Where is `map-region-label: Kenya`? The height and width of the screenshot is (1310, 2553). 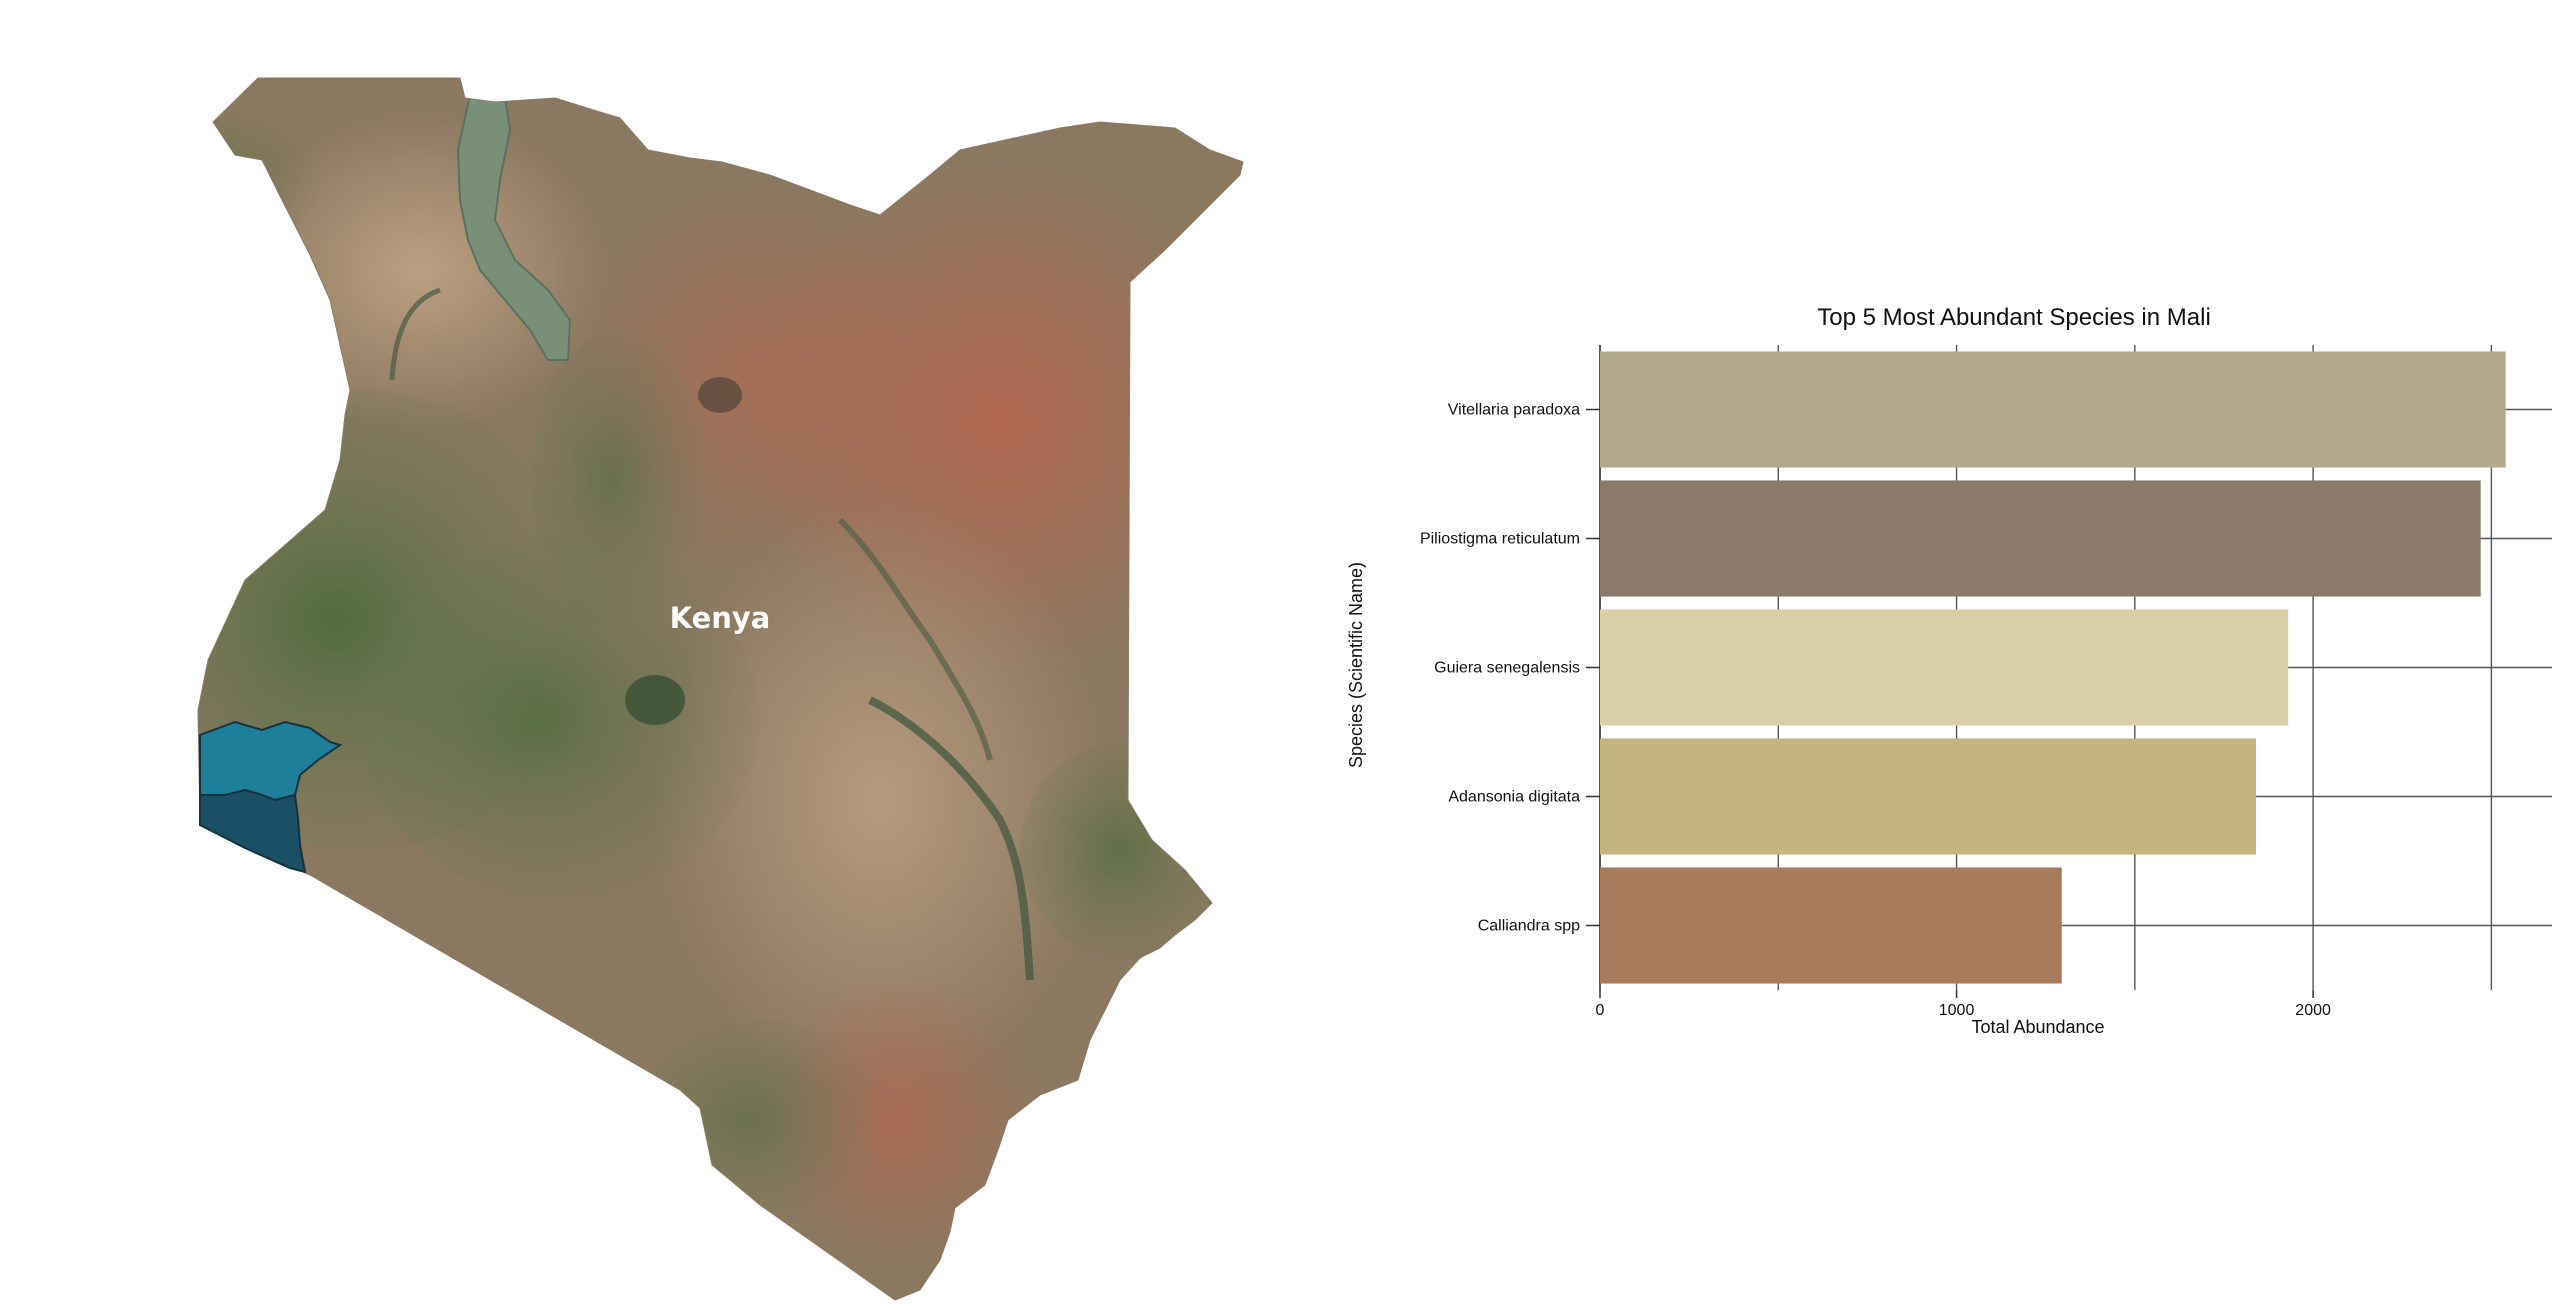 map-region-label: Kenya is located at coordinates (720, 618).